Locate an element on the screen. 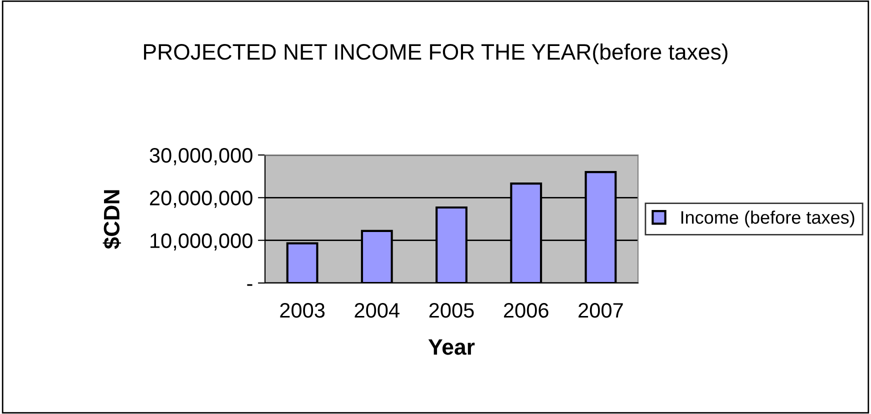  chart-title: PROJECTED NET INCOME FOR THE YEAR(before taxes) is located at coordinates (436, 53).